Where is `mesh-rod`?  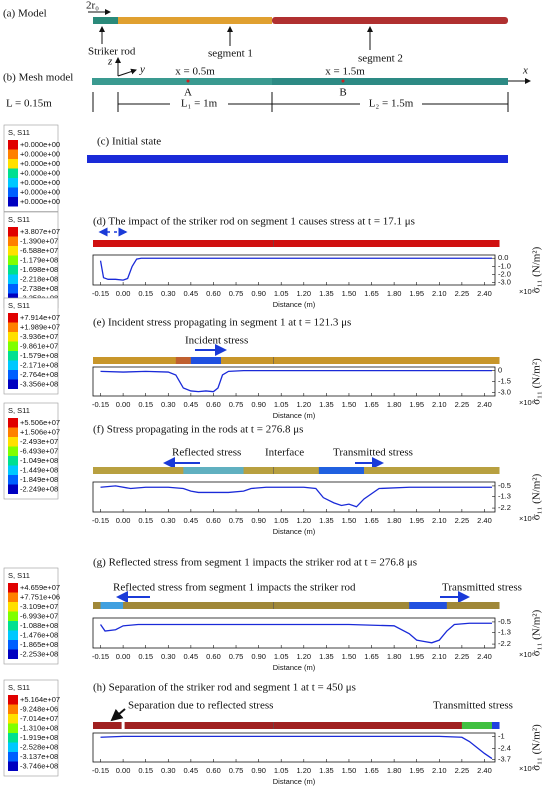
mesh-rod is located at coordinates (390, 81).